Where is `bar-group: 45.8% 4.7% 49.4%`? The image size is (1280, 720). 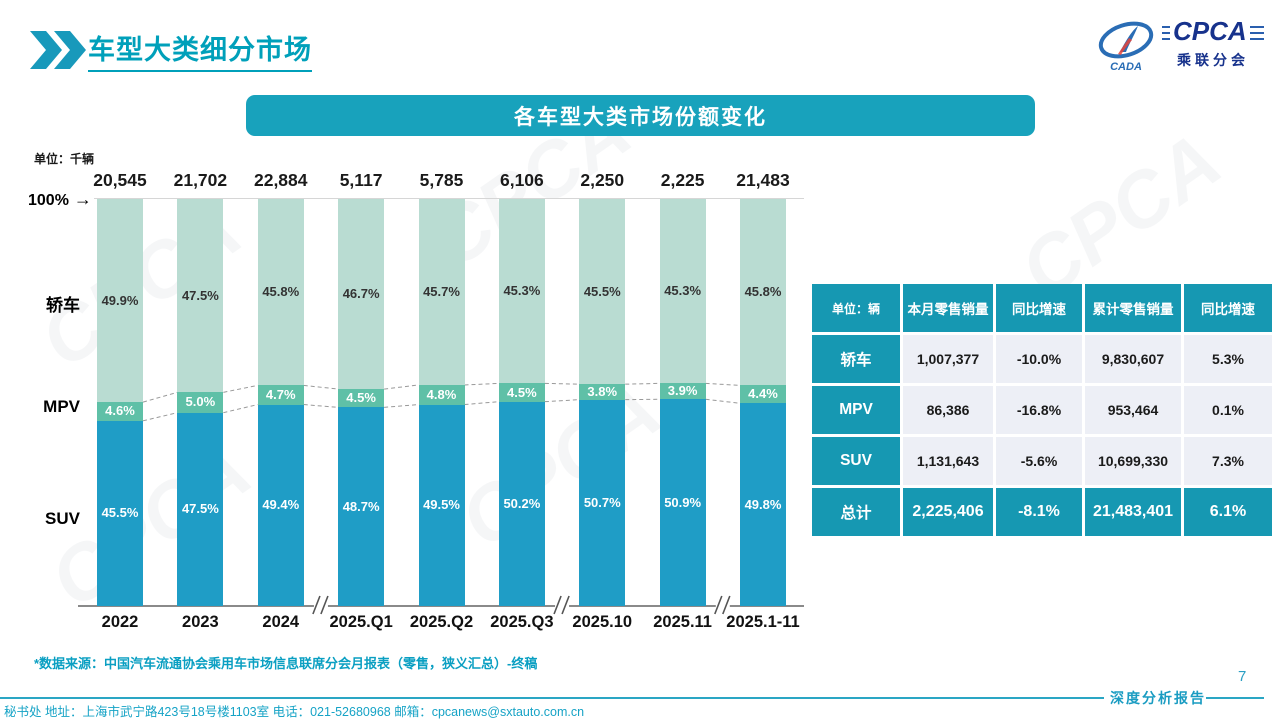 bar-group: 45.8% 4.7% 49.4% is located at coordinates (280, 402).